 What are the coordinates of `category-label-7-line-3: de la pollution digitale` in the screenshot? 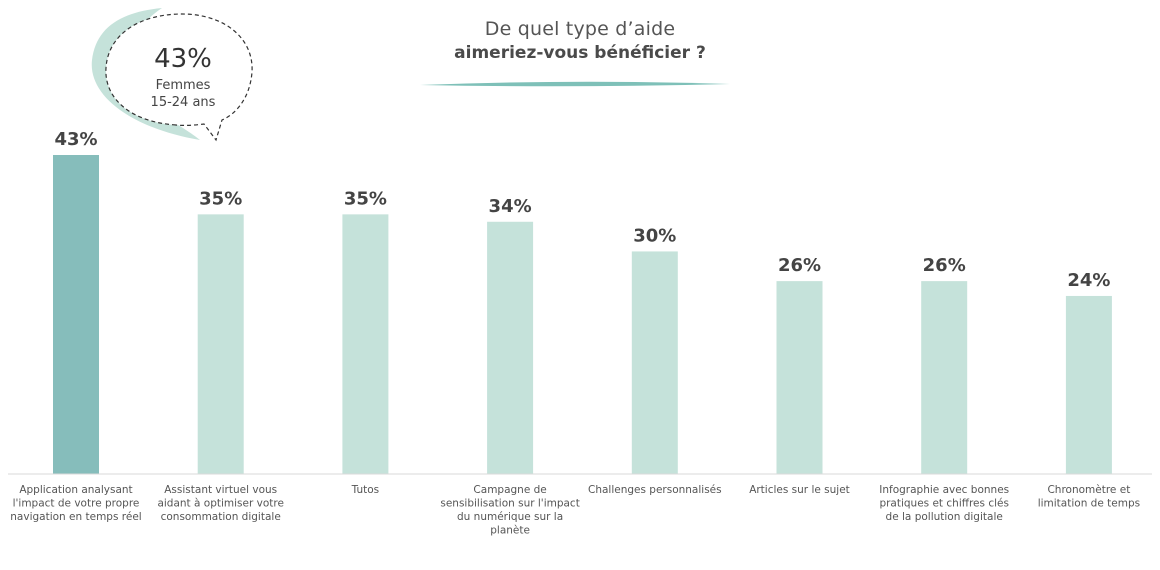 It's located at (944, 517).